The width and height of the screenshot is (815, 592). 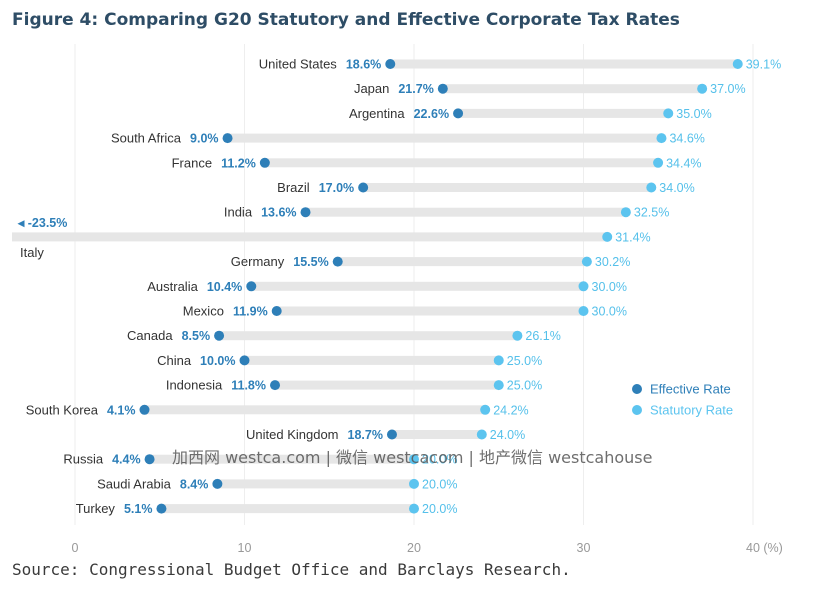 What do you see at coordinates (245, 548) in the screenshot?
I see `x-tick-label: 10` at bounding box center [245, 548].